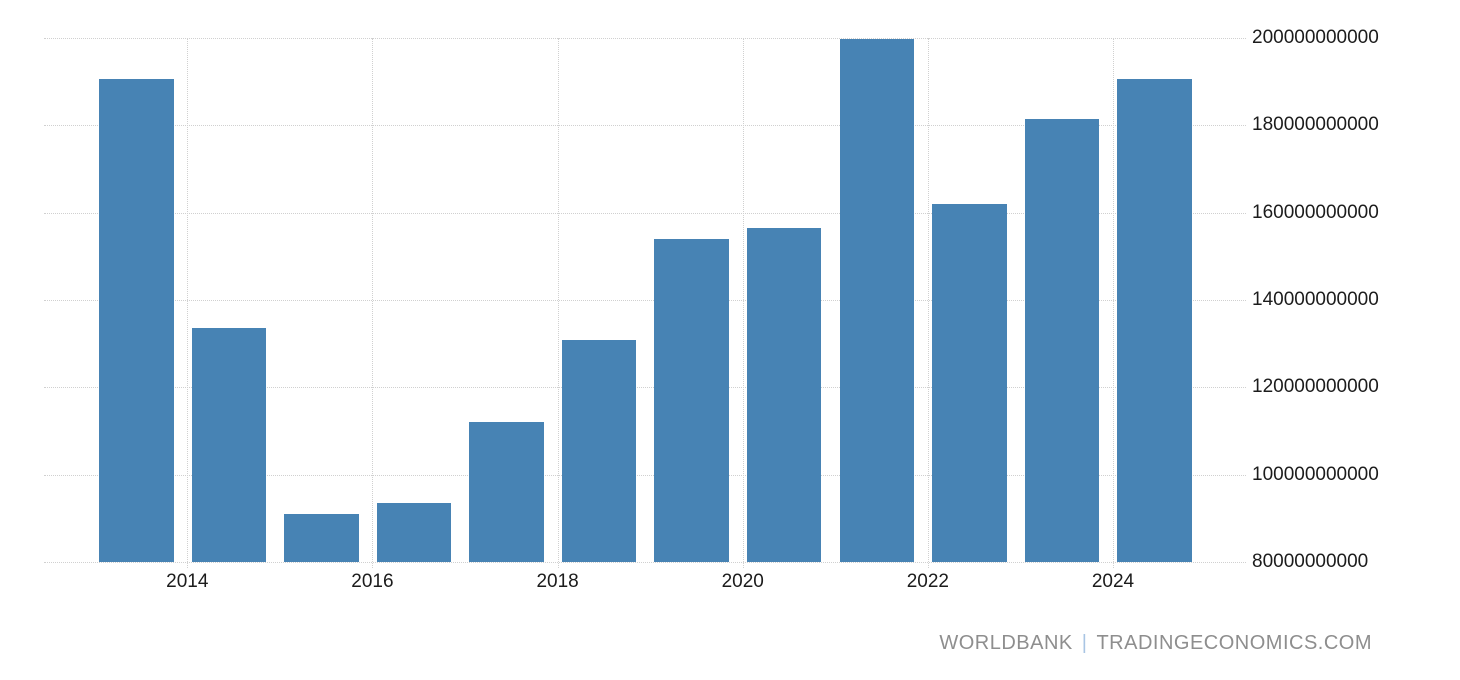  Describe the element at coordinates (187, 581) in the screenshot. I see `x-axis-tick-label: 2014` at that location.